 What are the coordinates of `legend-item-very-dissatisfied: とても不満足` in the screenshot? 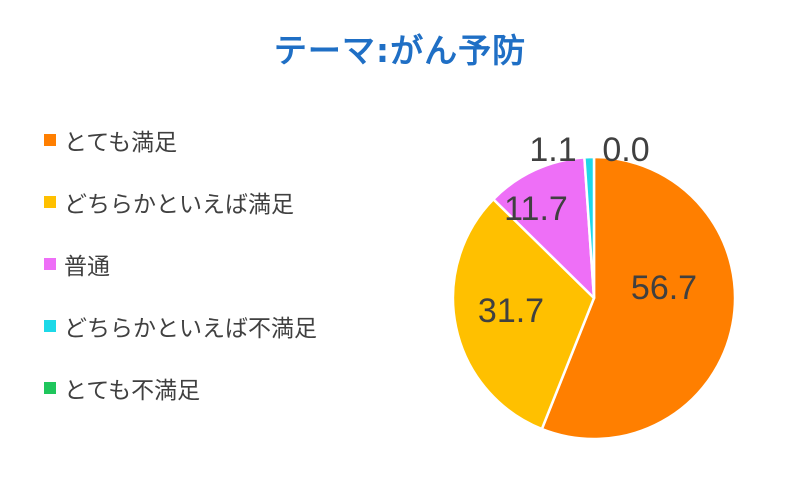 It's located at (122, 388).